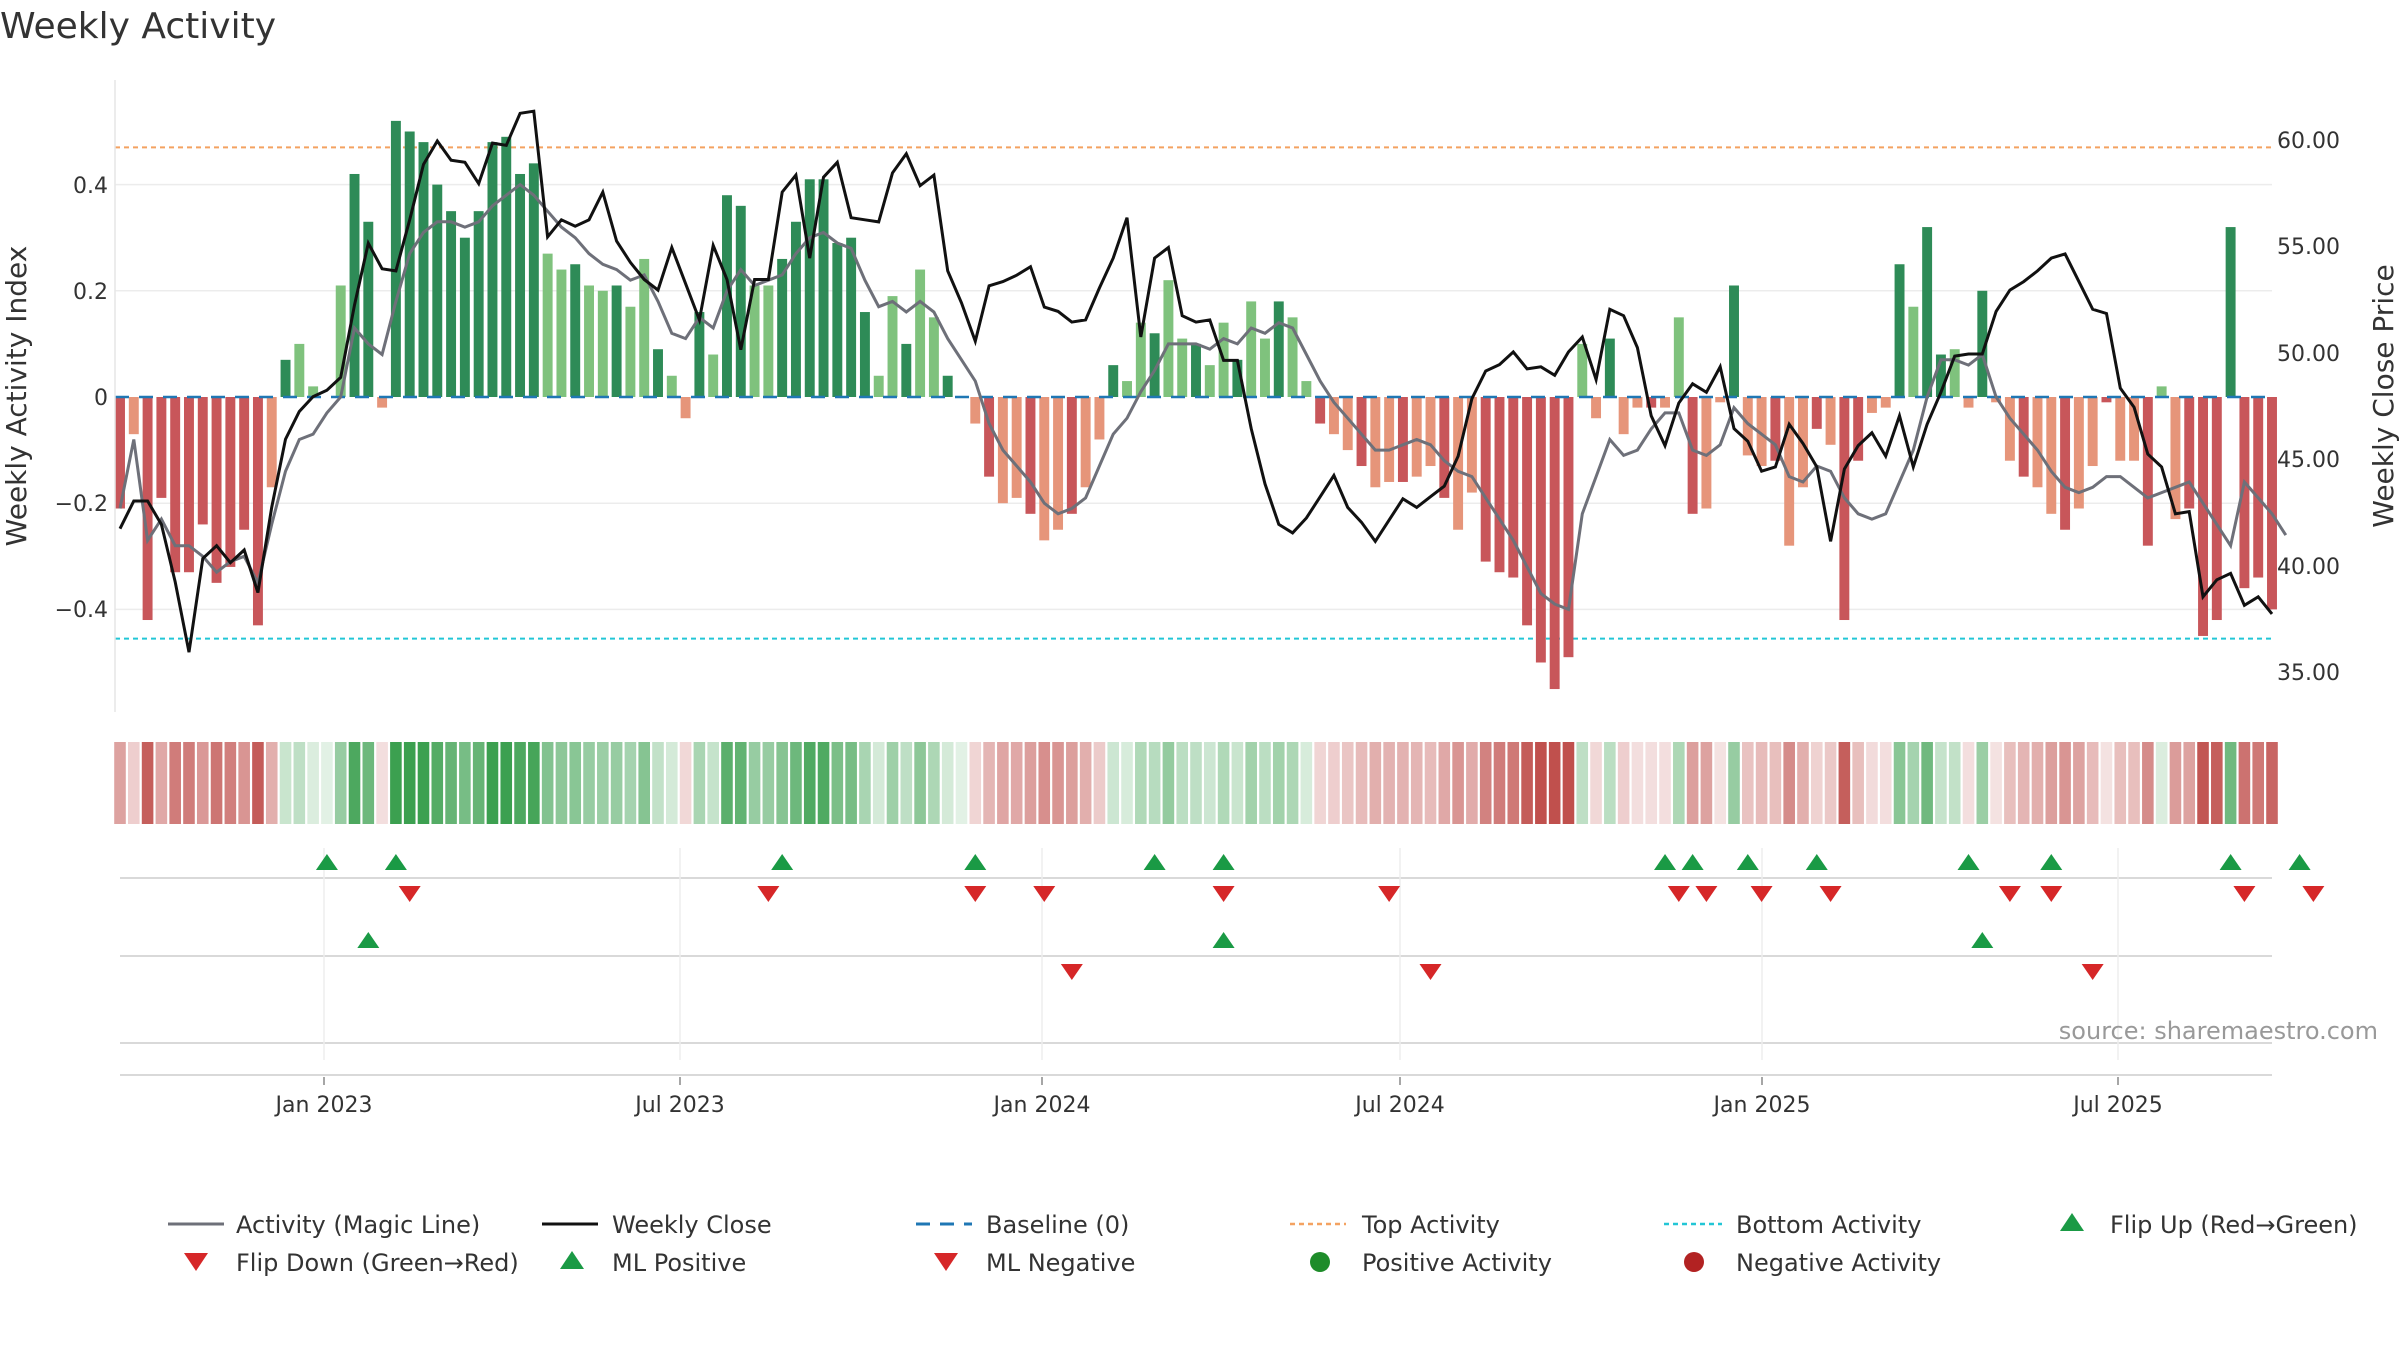 The width and height of the screenshot is (2400, 1350). What do you see at coordinates (90, 186) in the screenshot?
I see `ytick-label: 0.4` at bounding box center [90, 186].